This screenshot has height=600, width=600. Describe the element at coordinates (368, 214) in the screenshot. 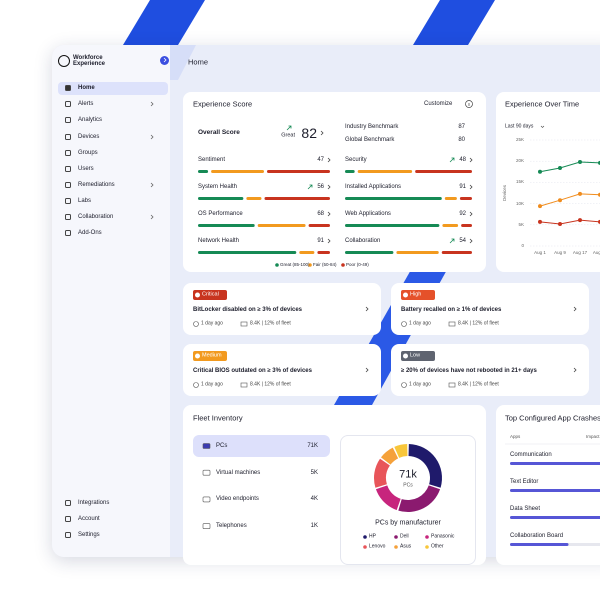

I see `metric-label: Web Applications` at that location.